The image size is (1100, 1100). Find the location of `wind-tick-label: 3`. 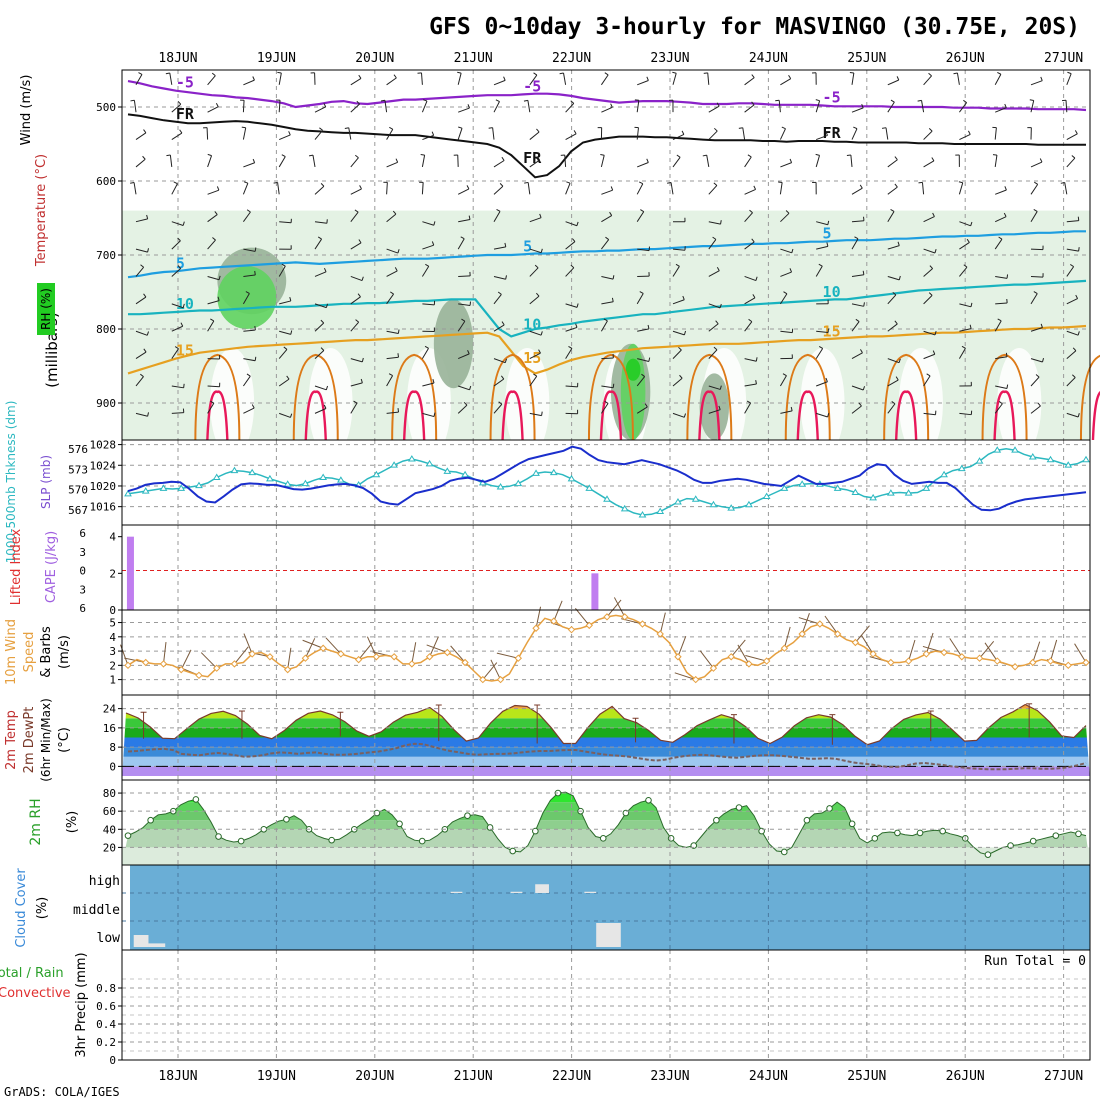

wind-tick-label: 3 is located at coordinates (112, 651).